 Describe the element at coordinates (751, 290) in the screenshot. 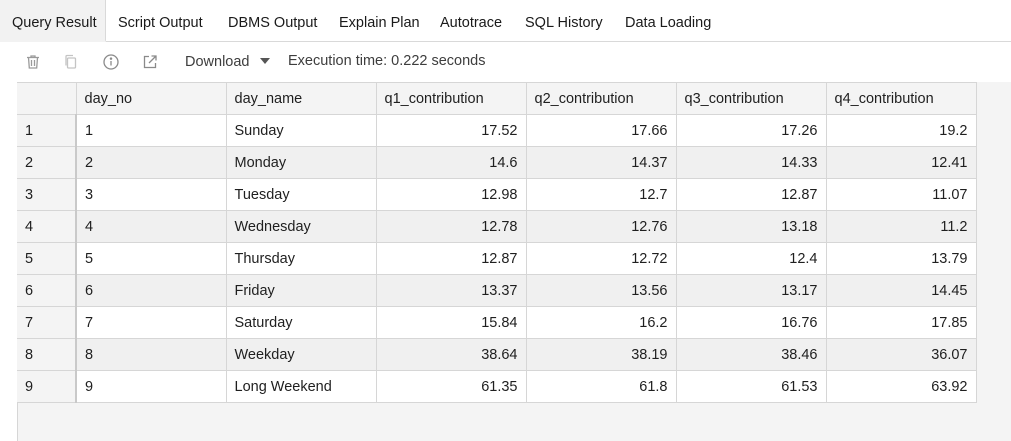

I see `cell-q3-contribution: 13.17` at that location.